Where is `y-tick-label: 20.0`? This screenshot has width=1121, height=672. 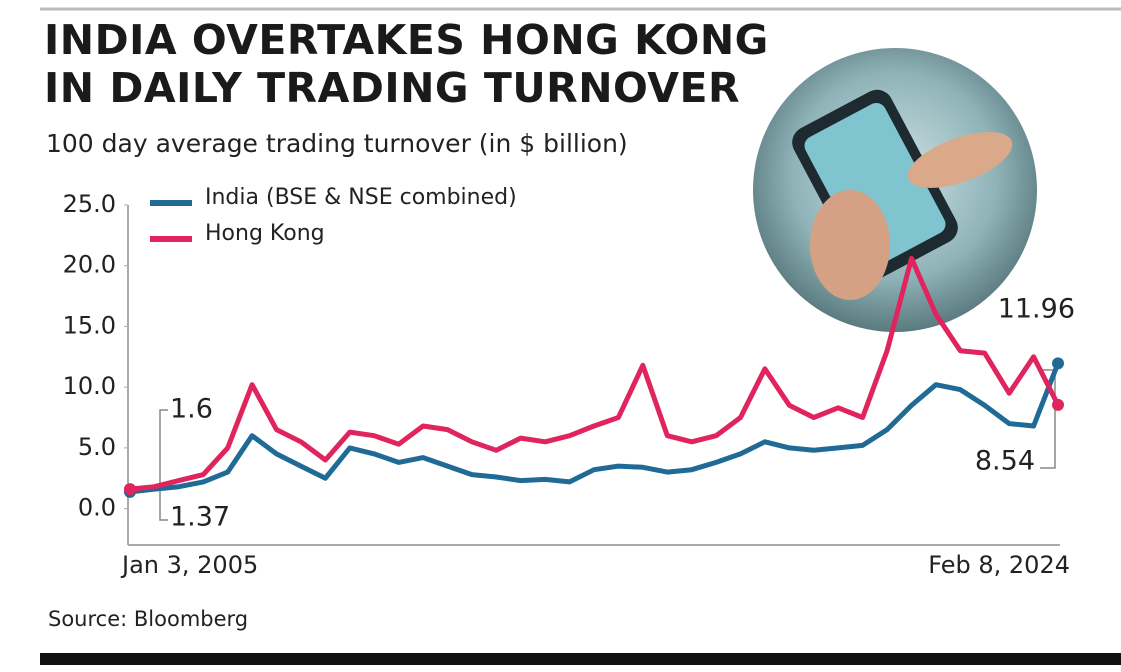 y-tick-label: 20.0 is located at coordinates (89, 265).